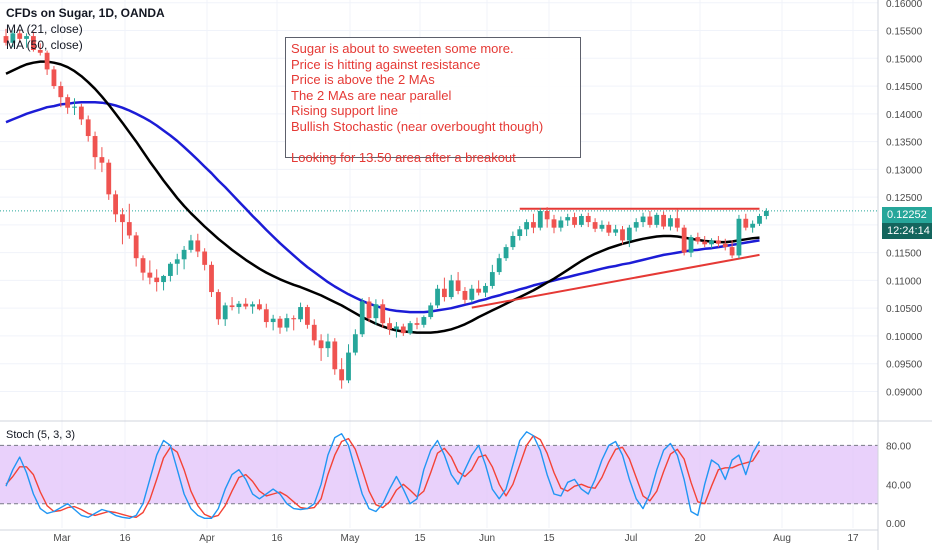 The width and height of the screenshot is (932, 550). What do you see at coordinates (487, 538) in the screenshot?
I see `x-tick-label: Jun` at bounding box center [487, 538].